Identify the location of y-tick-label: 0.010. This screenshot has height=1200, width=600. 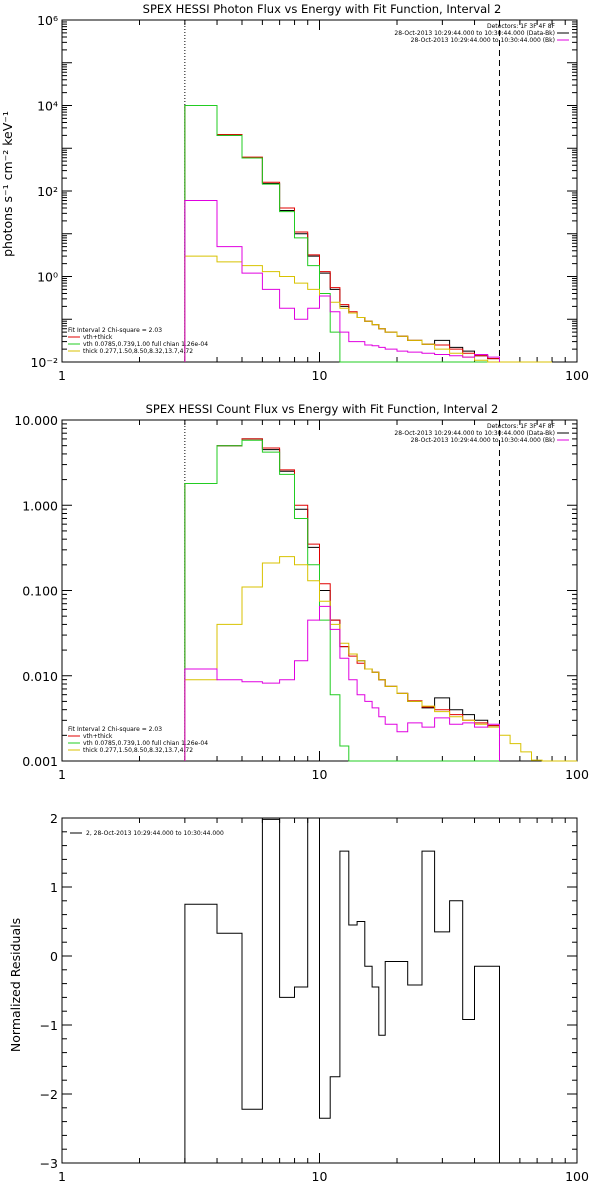
(40, 676).